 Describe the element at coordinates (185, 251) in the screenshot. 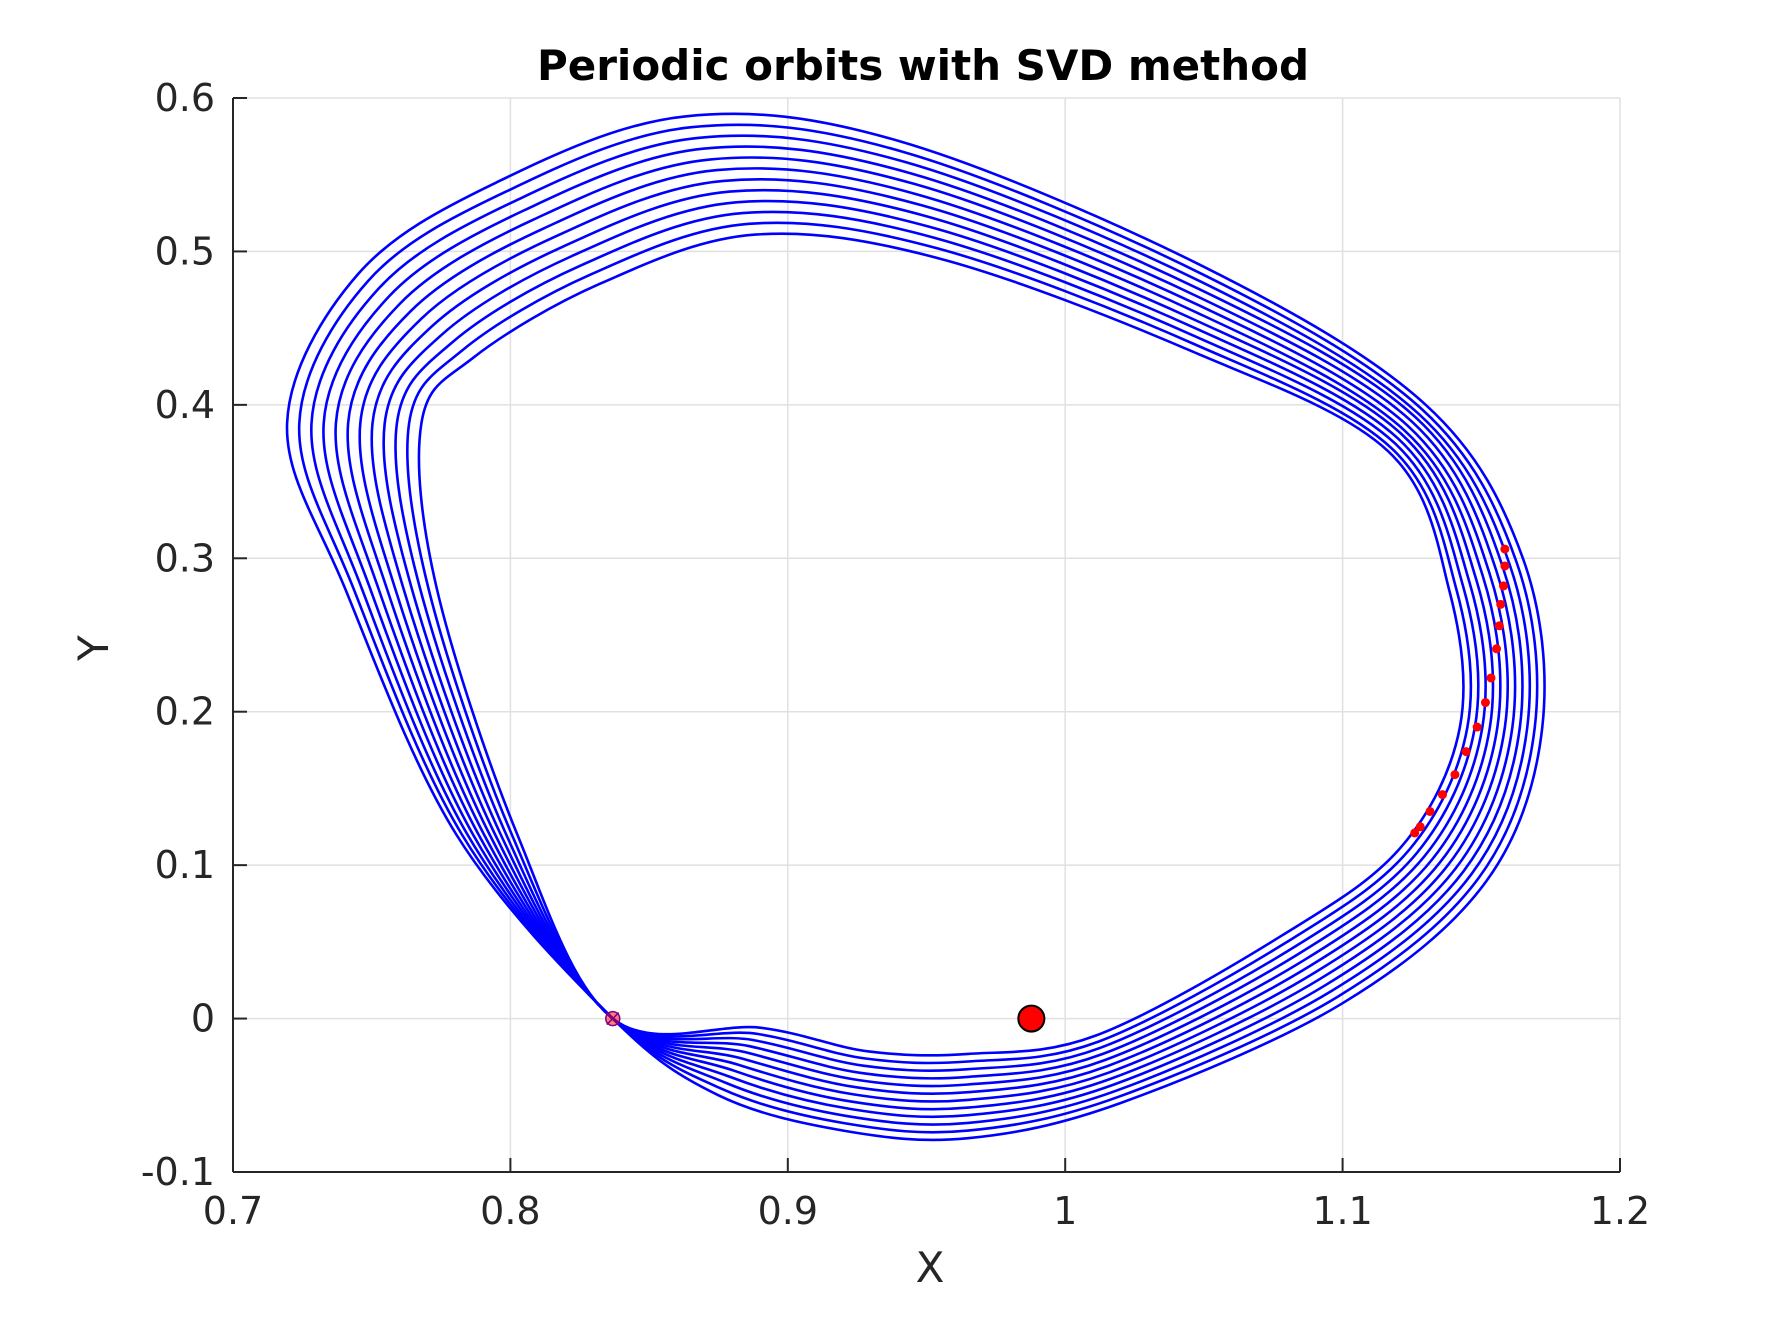

I see `y-tick-label: 0.5` at that location.